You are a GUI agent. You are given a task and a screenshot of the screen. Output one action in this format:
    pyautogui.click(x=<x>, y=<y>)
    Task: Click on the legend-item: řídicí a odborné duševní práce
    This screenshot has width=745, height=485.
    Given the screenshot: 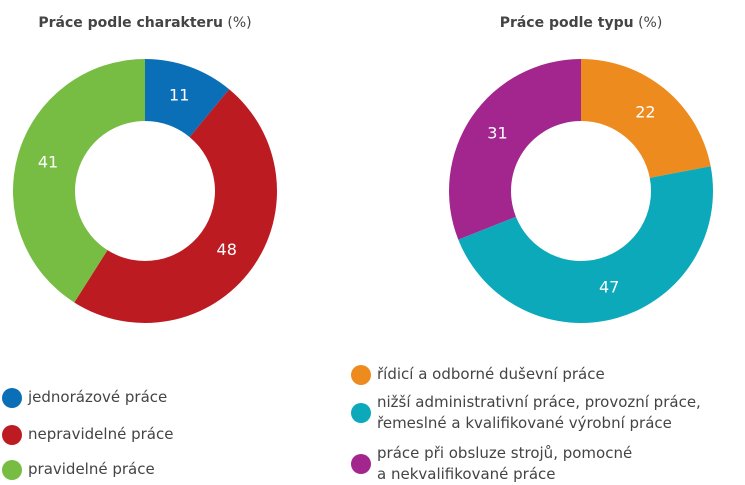 What is the action you would take?
    pyautogui.click(x=546, y=374)
    